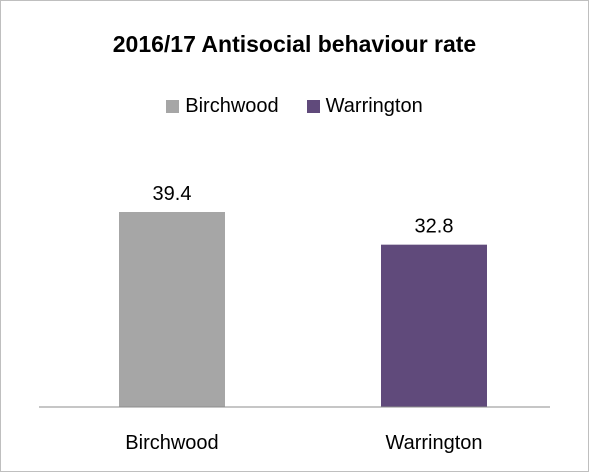 The width and height of the screenshot is (589, 472). I want to click on legend-item-birchwood: Birchwood, so click(222, 106).